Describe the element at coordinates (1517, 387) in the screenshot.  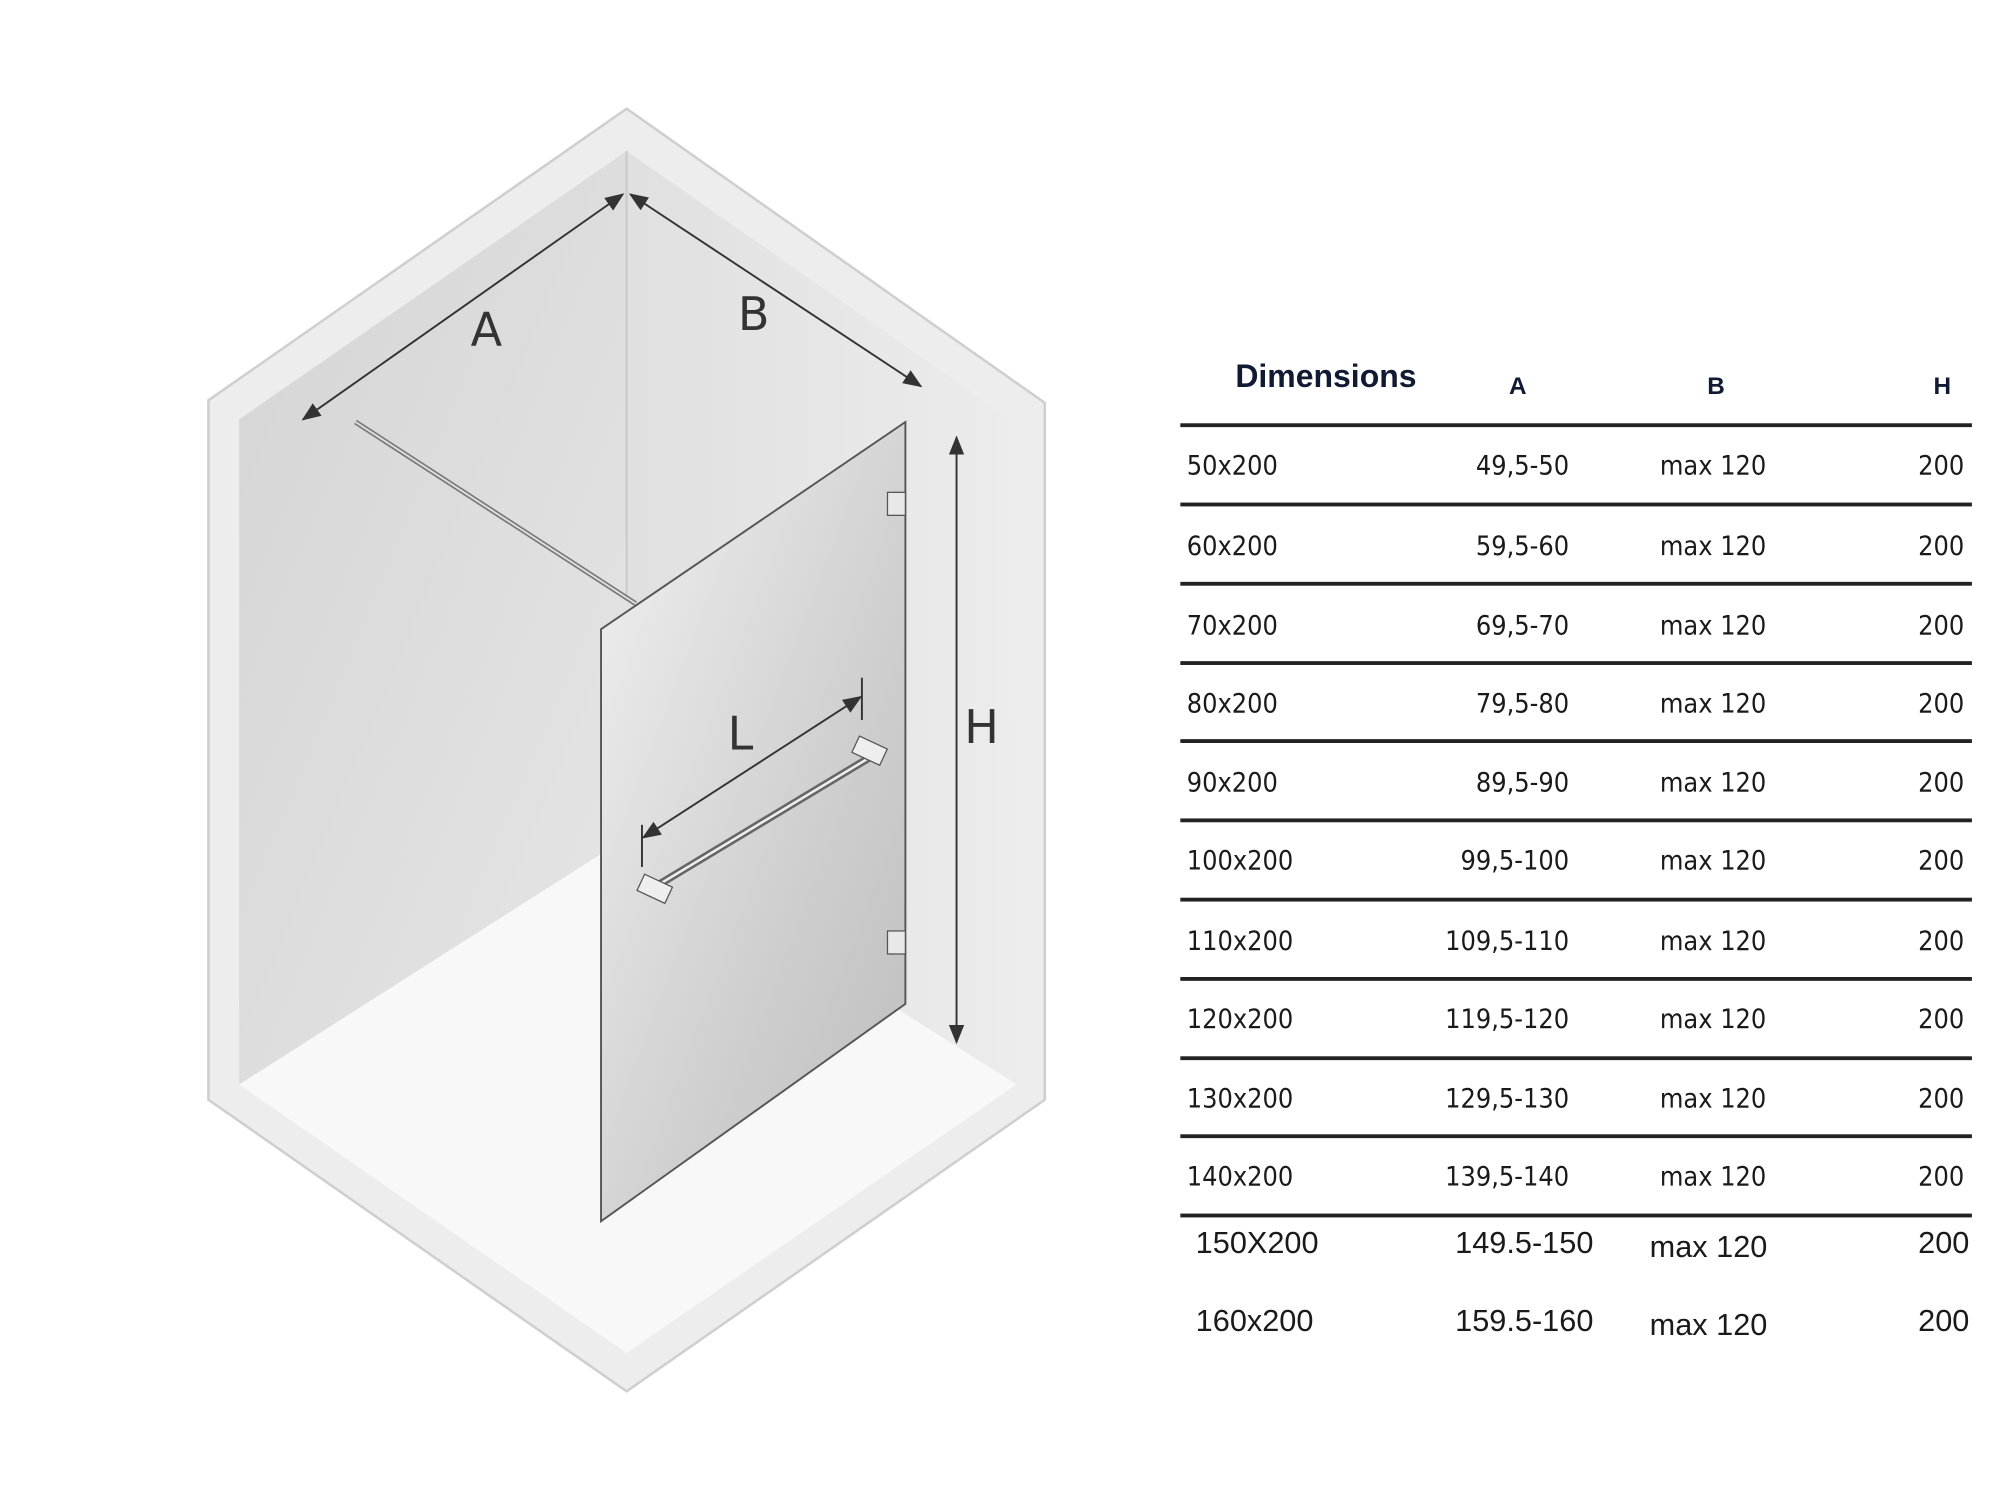
I see `header-a: A` at that location.